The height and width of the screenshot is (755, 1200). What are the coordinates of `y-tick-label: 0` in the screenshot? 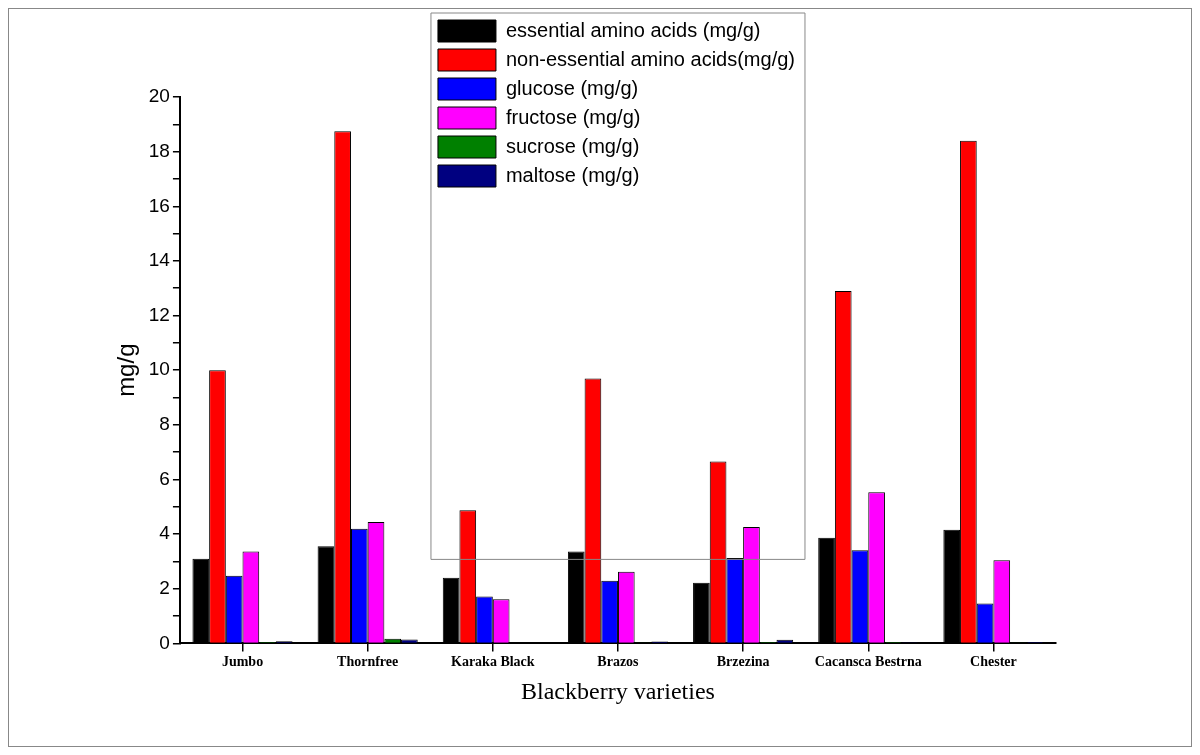 It's located at (164, 642).